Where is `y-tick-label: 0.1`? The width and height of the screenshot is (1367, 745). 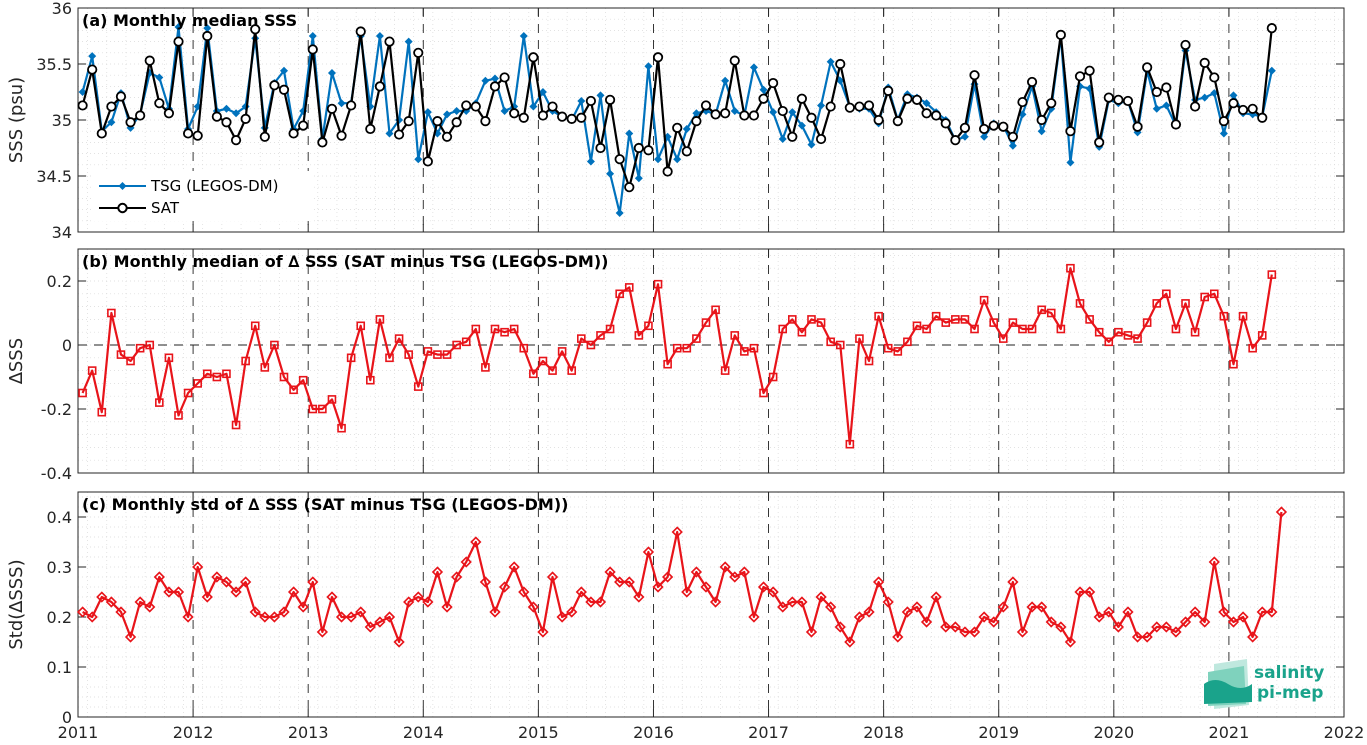 y-tick-label: 0.1 is located at coordinates (59, 667).